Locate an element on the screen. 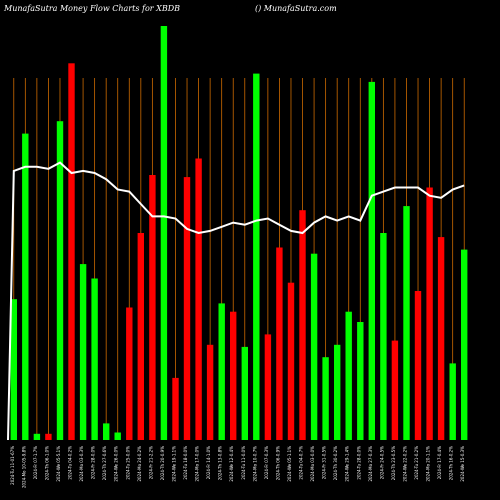  x-tick-label: 2024-Fr 17-0.4% is located at coordinates (439, 462).